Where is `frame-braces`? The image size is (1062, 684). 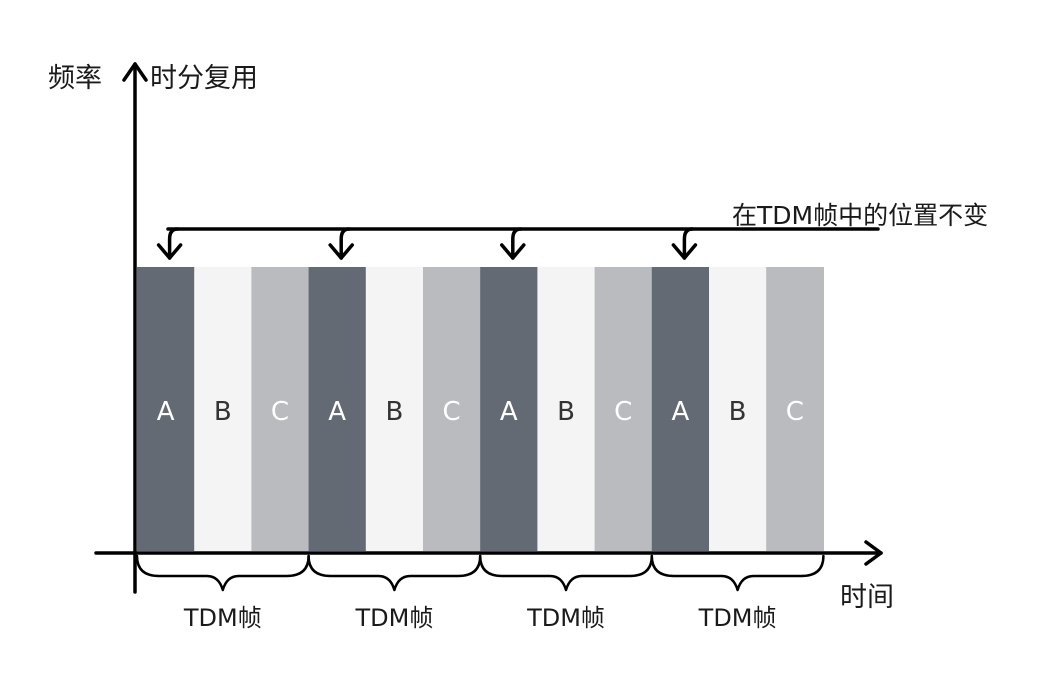
frame-braces is located at coordinates (480, 573).